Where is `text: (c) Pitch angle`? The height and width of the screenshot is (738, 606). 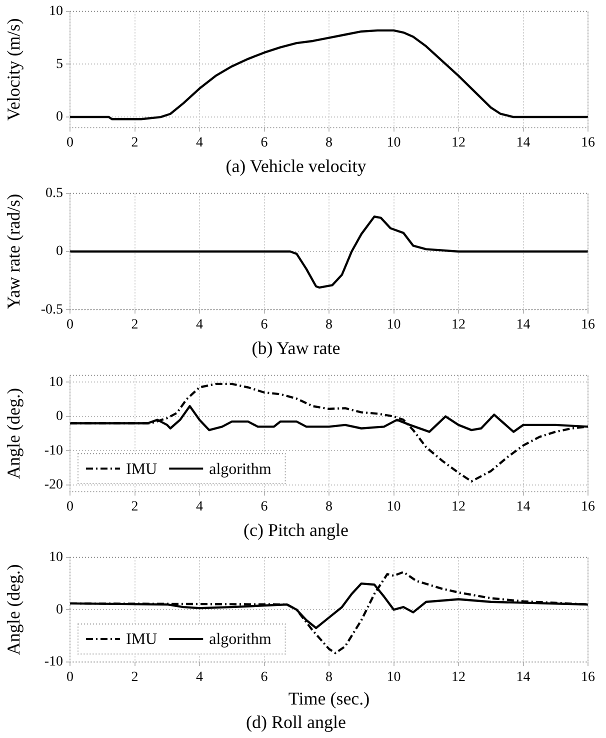 text: (c) Pitch angle is located at coordinates (296, 530).